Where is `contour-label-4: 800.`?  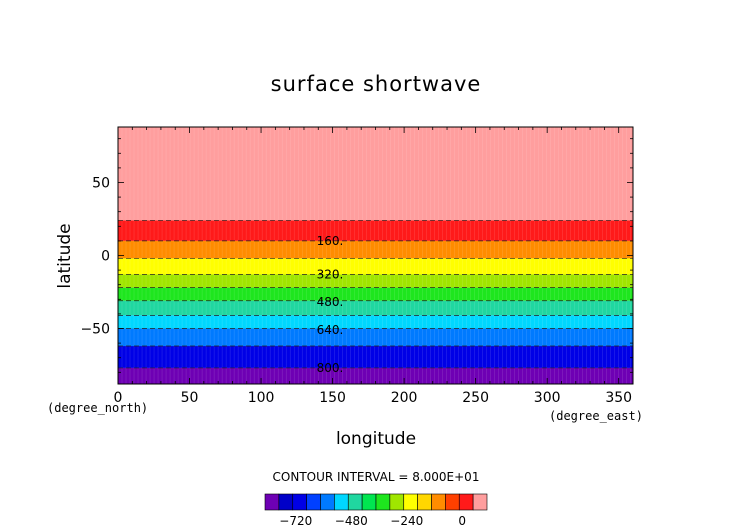 contour-label-4: 800. is located at coordinates (330, 368).